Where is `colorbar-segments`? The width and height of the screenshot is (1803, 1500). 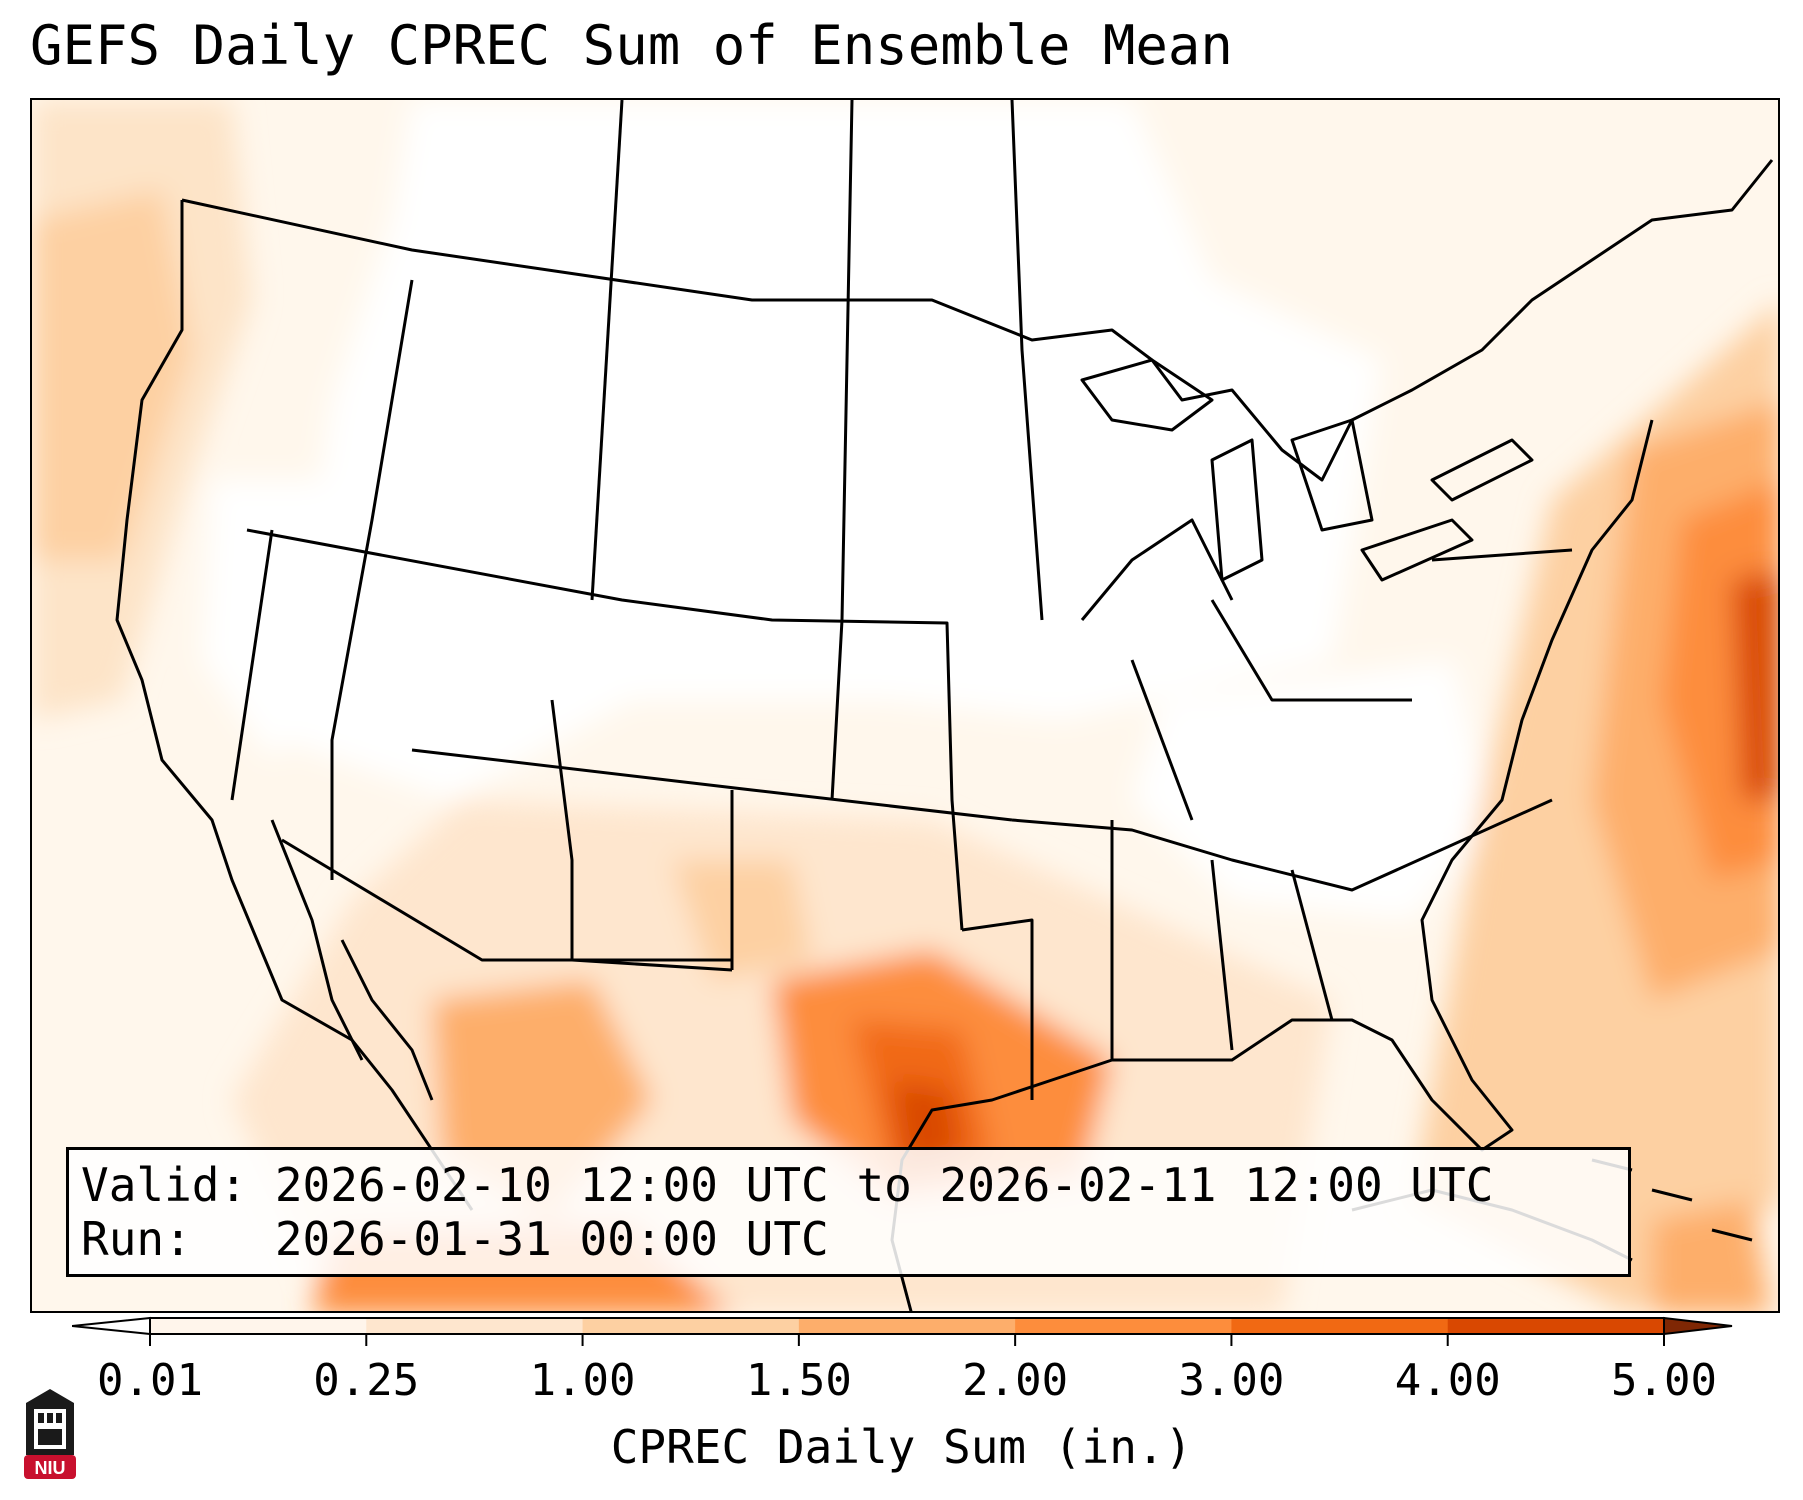 colorbar-segments is located at coordinates (907, 1326).